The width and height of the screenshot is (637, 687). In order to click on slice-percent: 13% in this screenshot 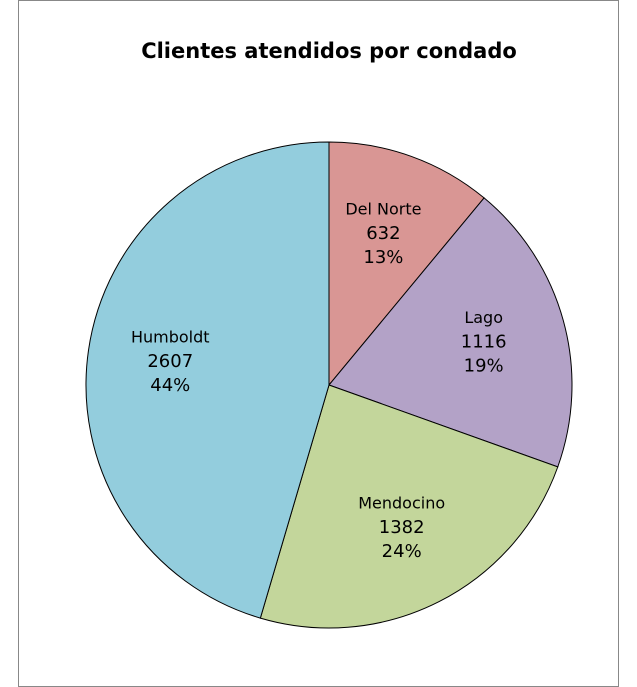, I will do `click(383, 257)`.